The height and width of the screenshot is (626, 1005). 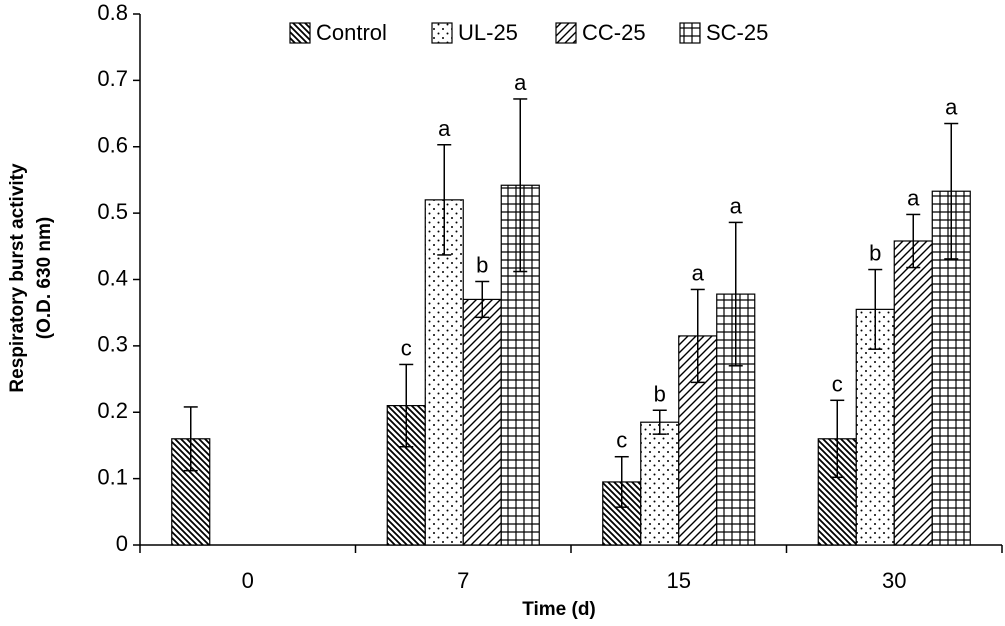 I want to click on legend-label: Control, so click(x=351, y=32).